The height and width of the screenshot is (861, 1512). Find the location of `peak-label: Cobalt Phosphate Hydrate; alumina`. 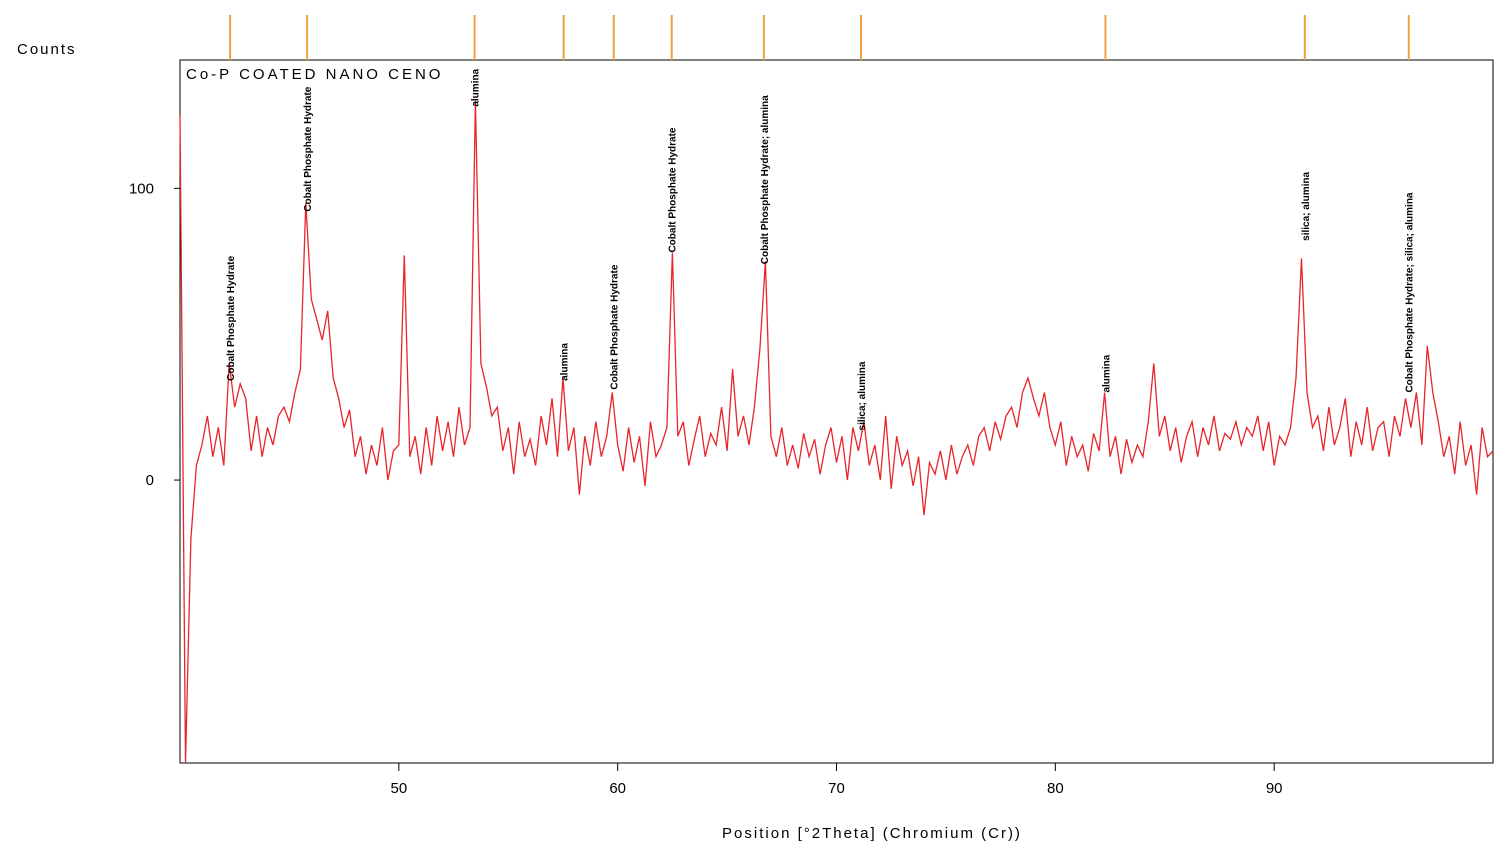

peak-label: Cobalt Phosphate Hydrate; alumina is located at coordinates (765, 179).